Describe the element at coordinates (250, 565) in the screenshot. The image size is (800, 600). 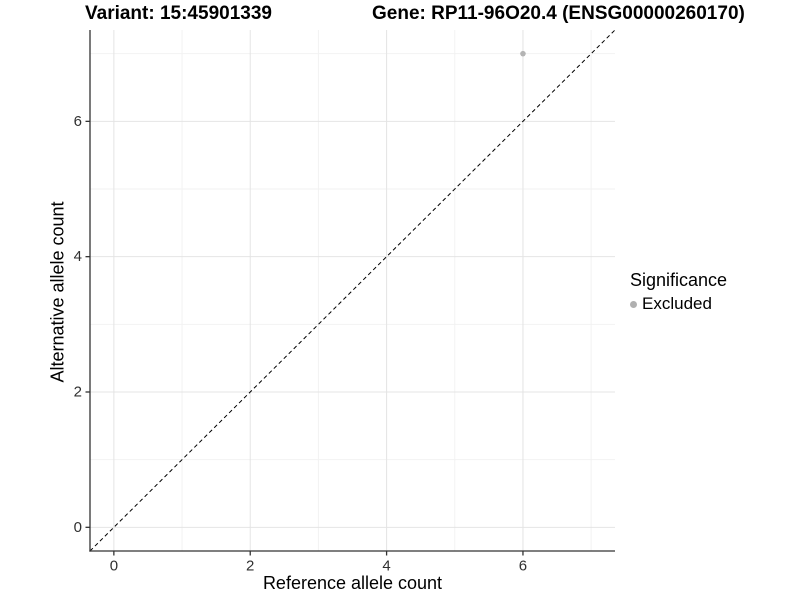
I see `x-tick-label: 2` at that location.